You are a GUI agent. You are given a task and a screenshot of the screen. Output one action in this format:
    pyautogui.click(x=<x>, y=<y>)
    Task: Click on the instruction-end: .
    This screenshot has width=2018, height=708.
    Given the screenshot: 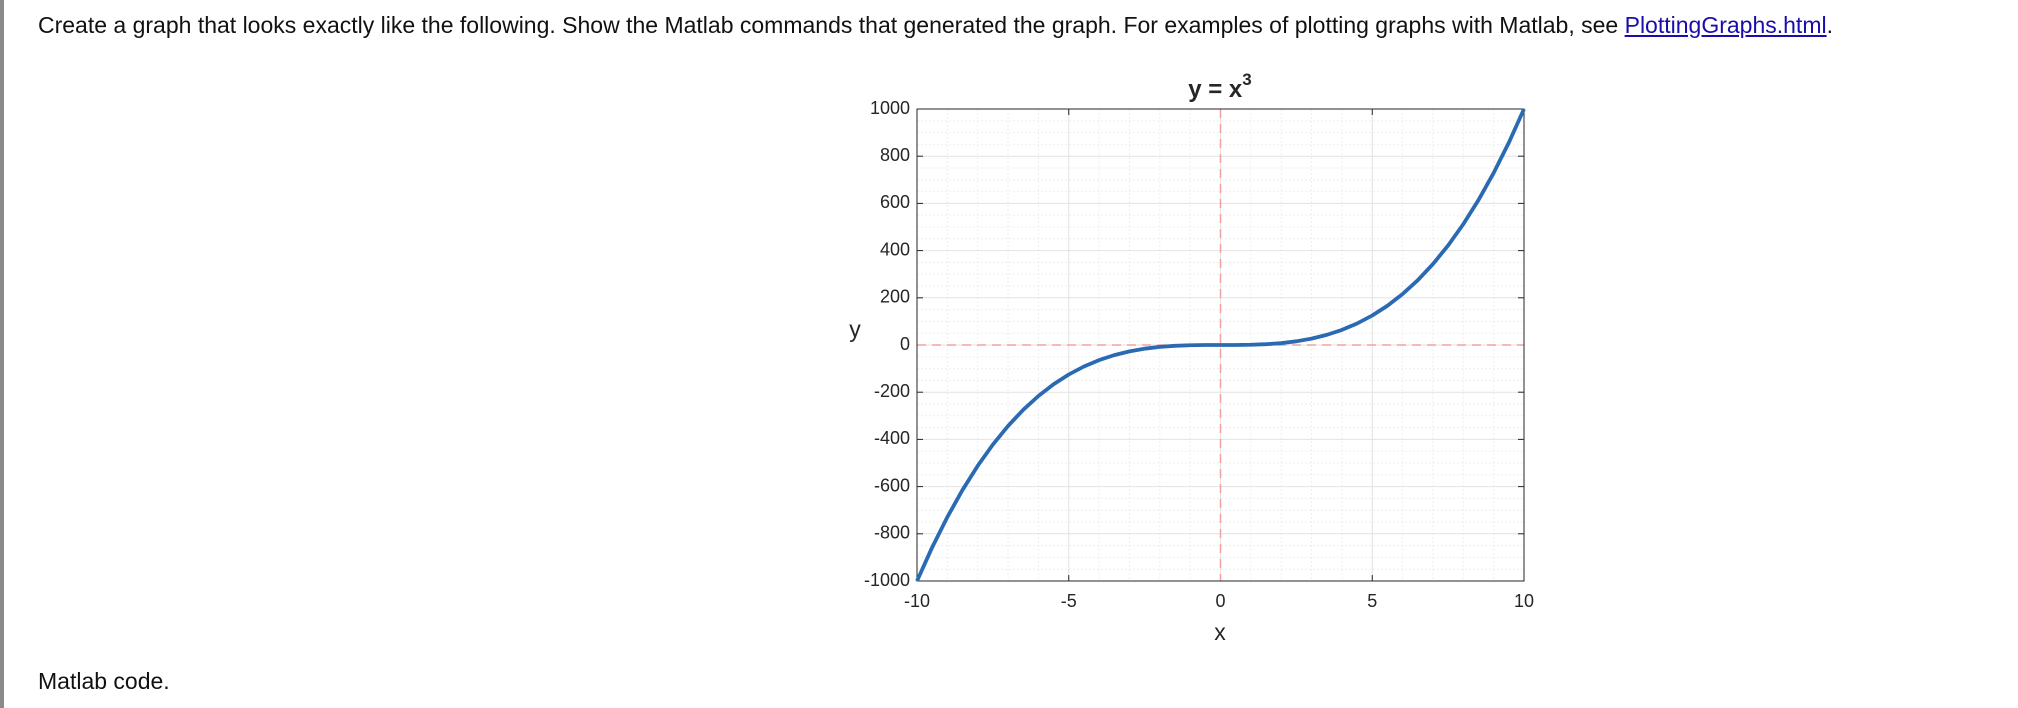 What is the action you would take?
    pyautogui.click(x=1829, y=25)
    